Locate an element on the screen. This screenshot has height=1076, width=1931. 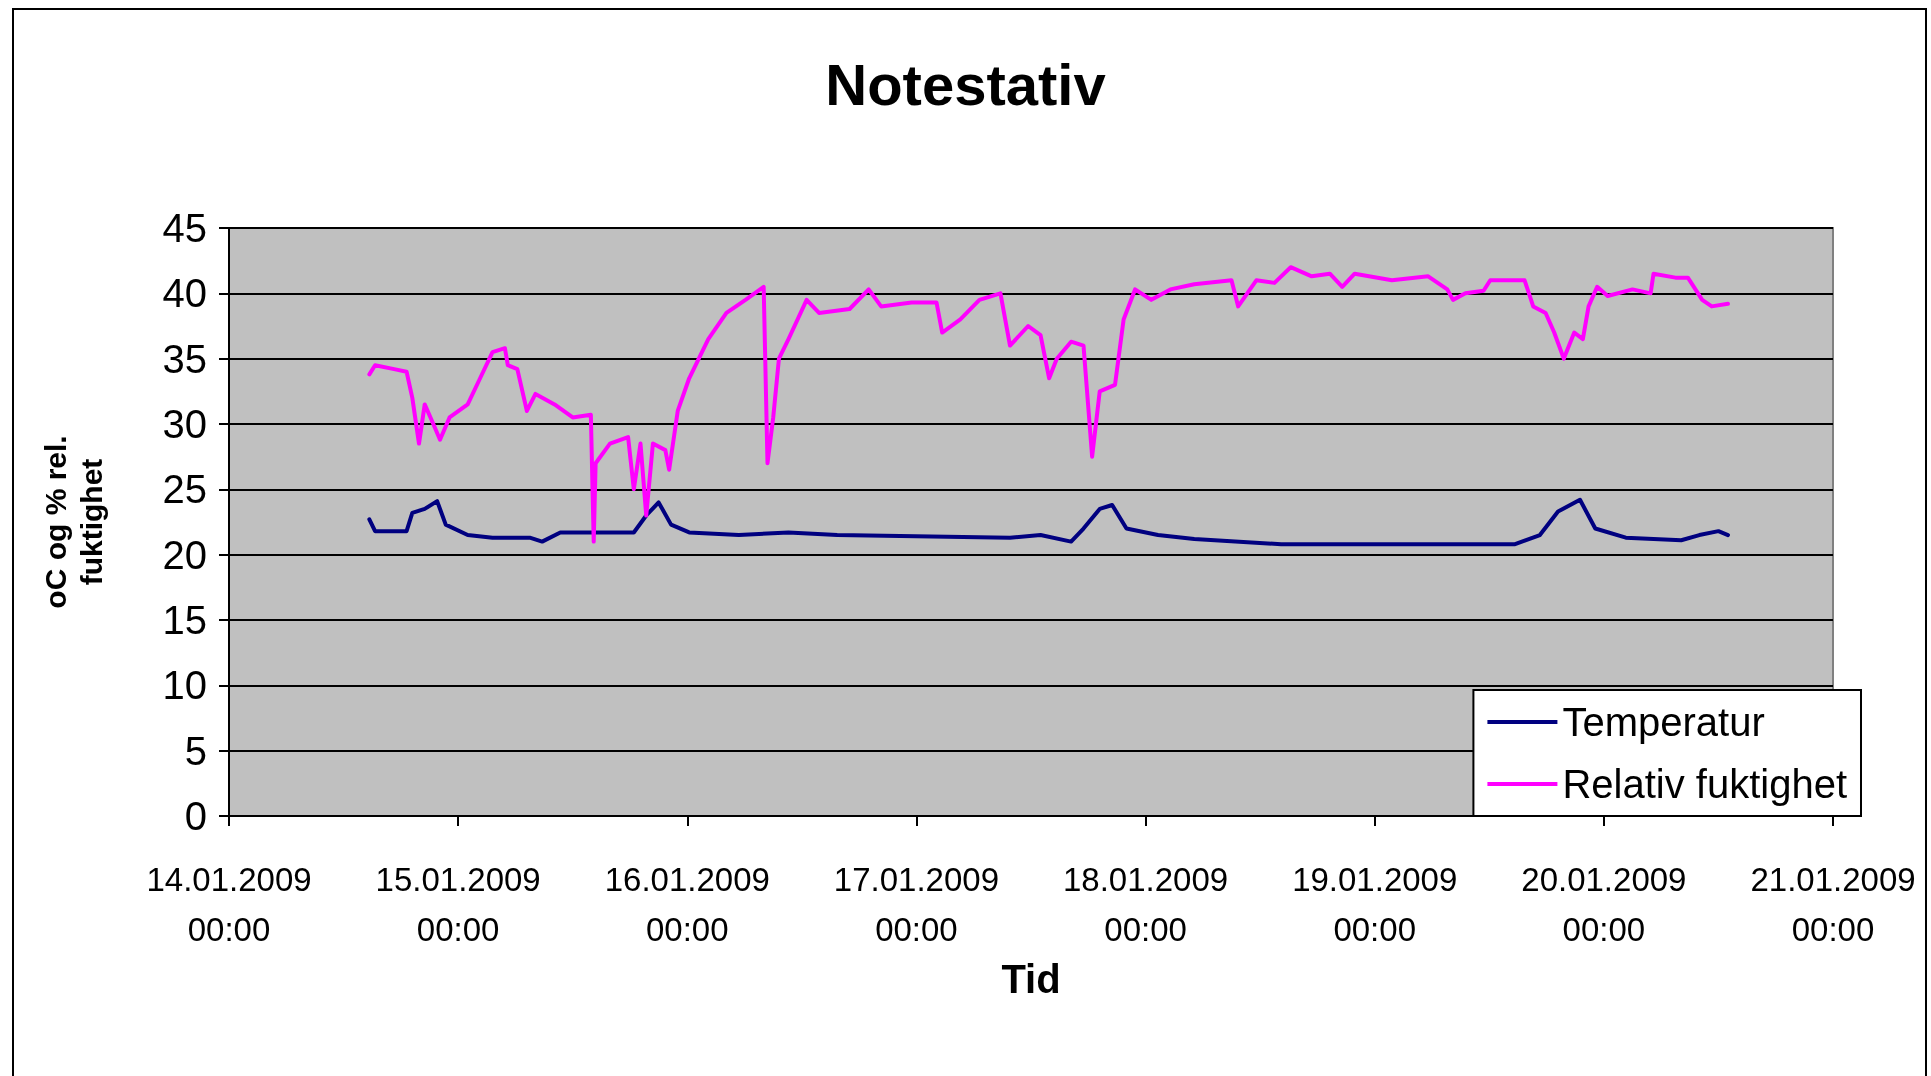
x-axis-title: Tid is located at coordinates (1031, 978).